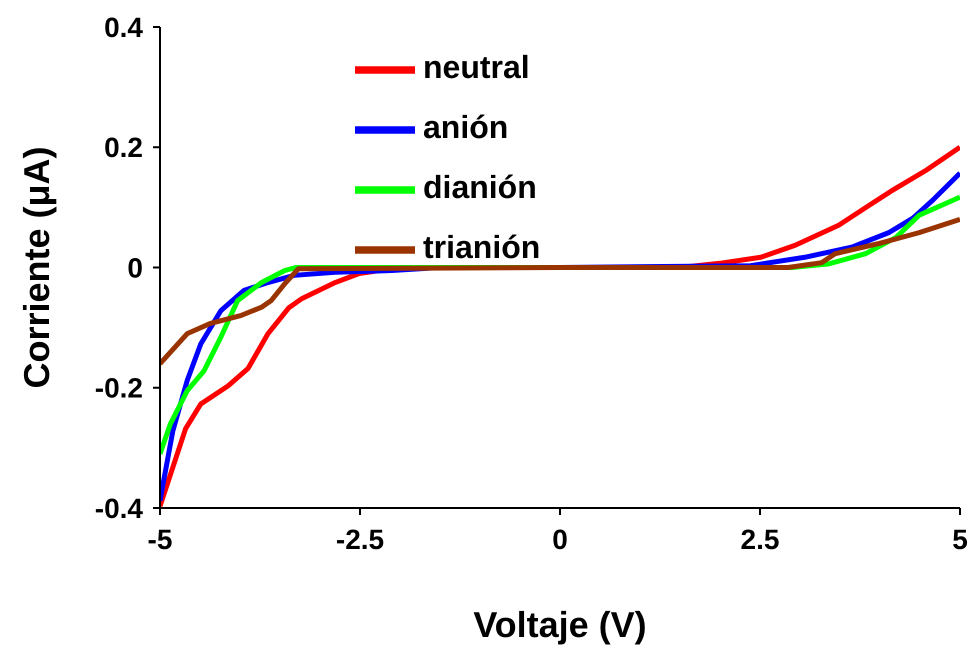  Describe the element at coordinates (480, 187) in the screenshot. I see `legend-label: dianión` at that location.